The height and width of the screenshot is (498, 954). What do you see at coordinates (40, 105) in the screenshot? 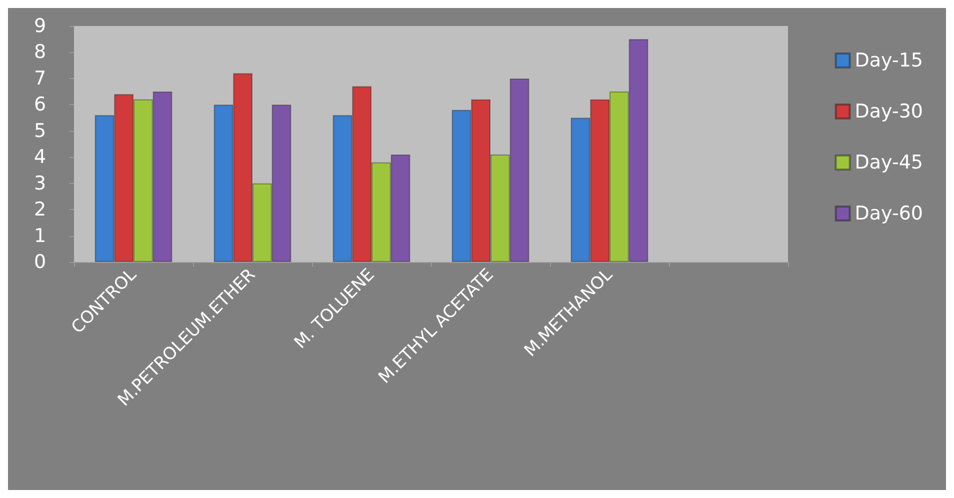
I see `y-tick-label: 6` at bounding box center [40, 105].